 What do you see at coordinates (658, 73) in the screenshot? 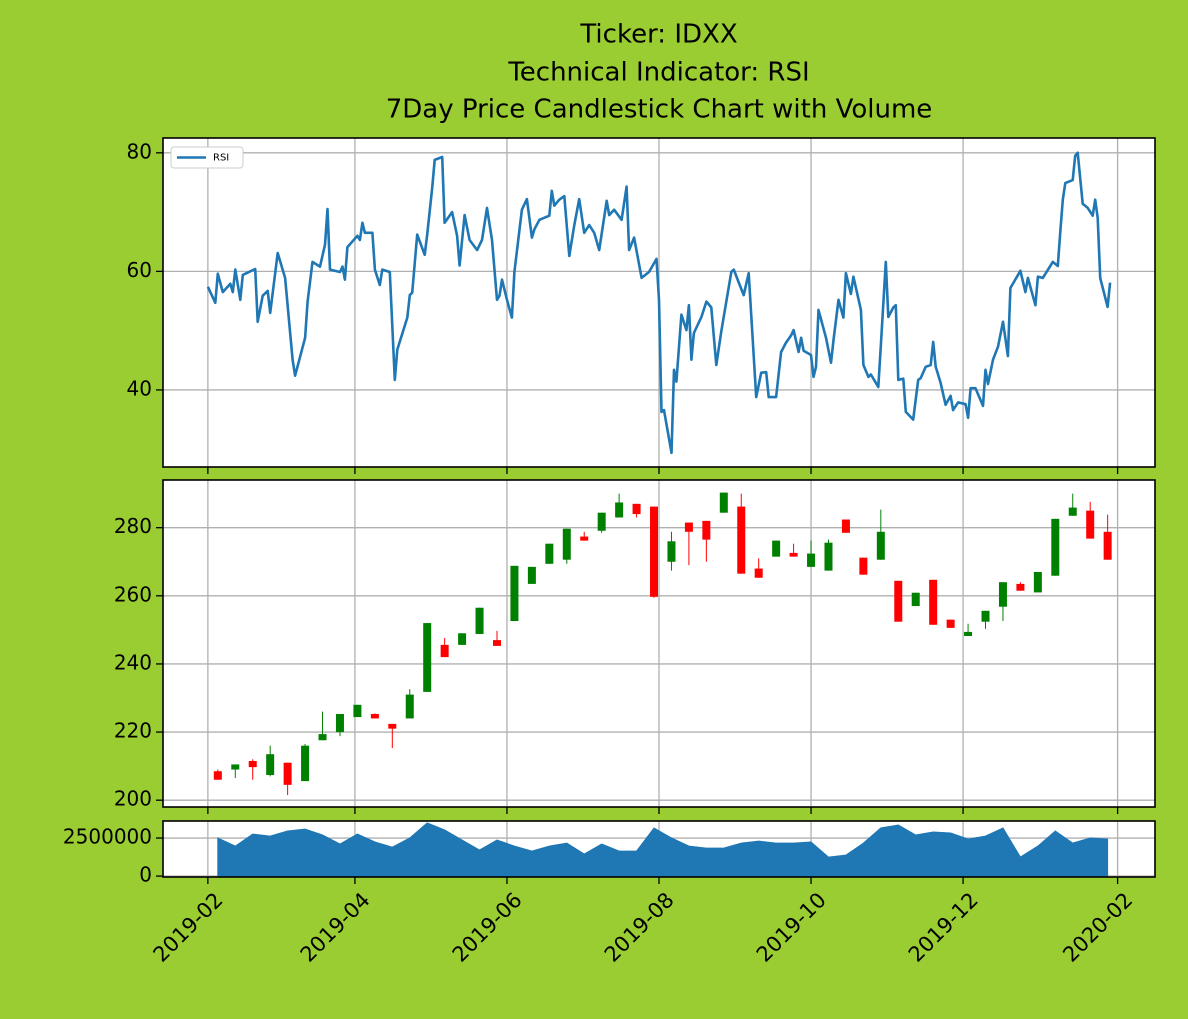
I see `title-line: Technical Indicator: RSI` at bounding box center [658, 73].